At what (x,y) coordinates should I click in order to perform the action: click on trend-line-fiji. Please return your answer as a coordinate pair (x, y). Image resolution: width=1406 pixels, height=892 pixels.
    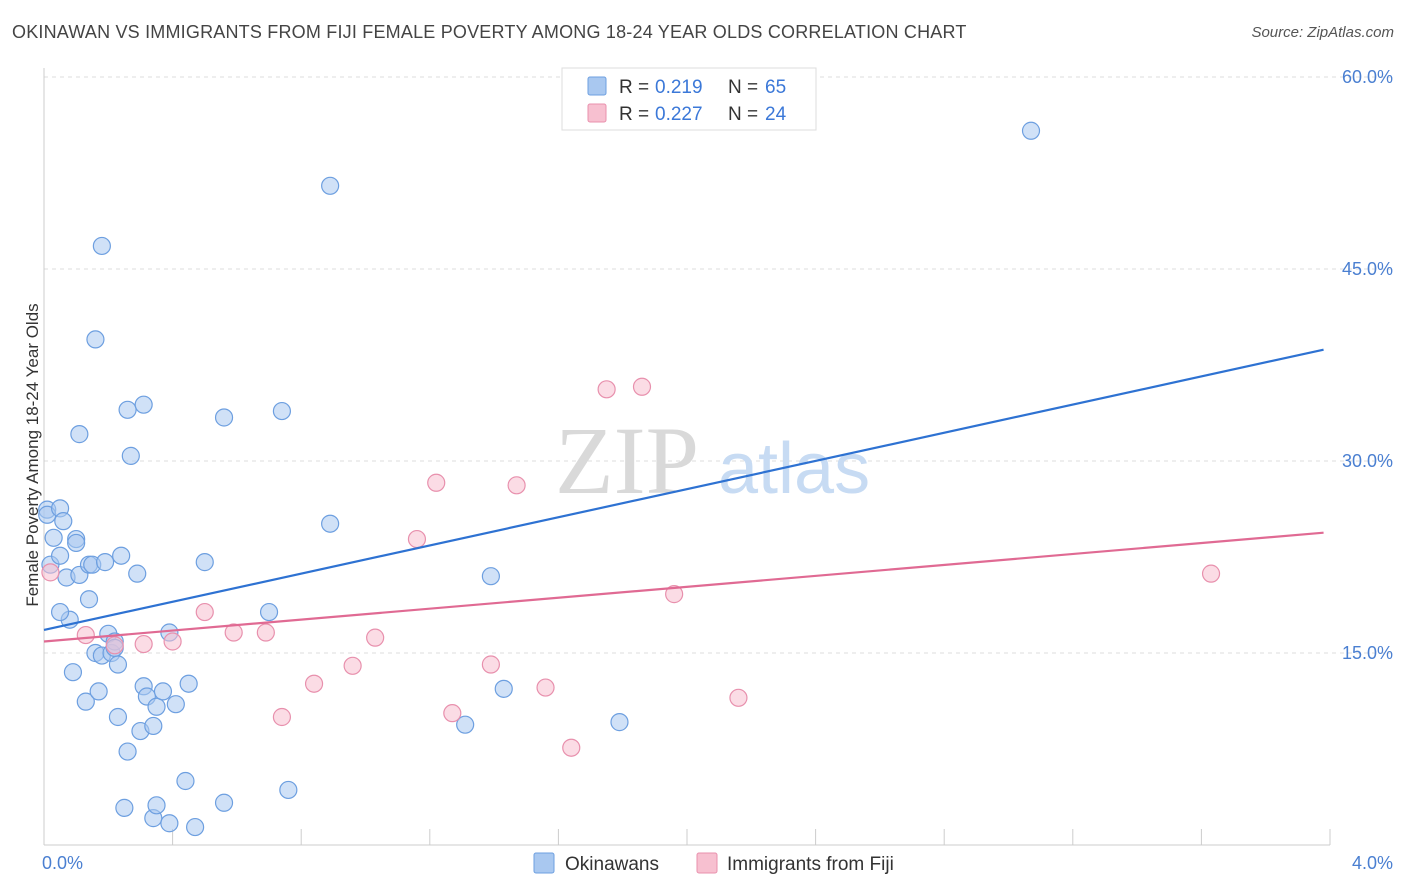
    Looking at the image, I should click on (683, 587).